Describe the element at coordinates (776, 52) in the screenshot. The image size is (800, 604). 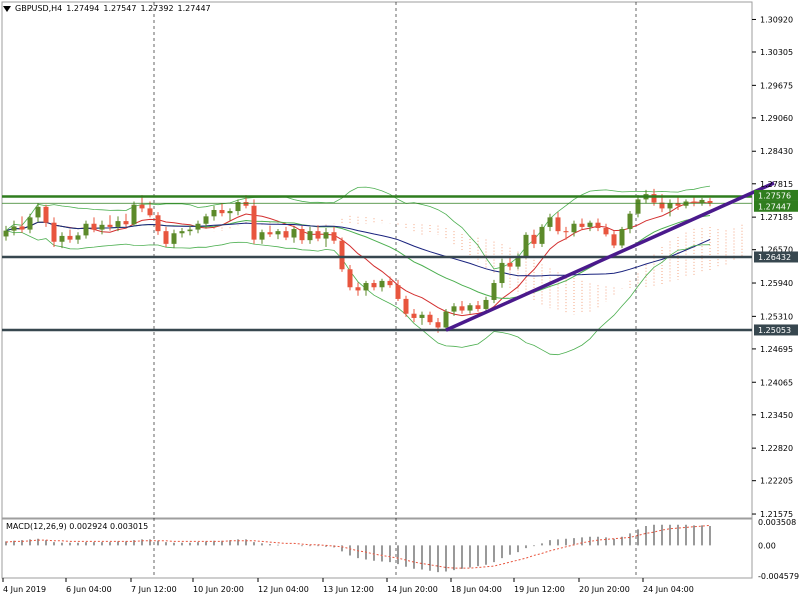
I see `price-tick-label: 1.30305` at that location.